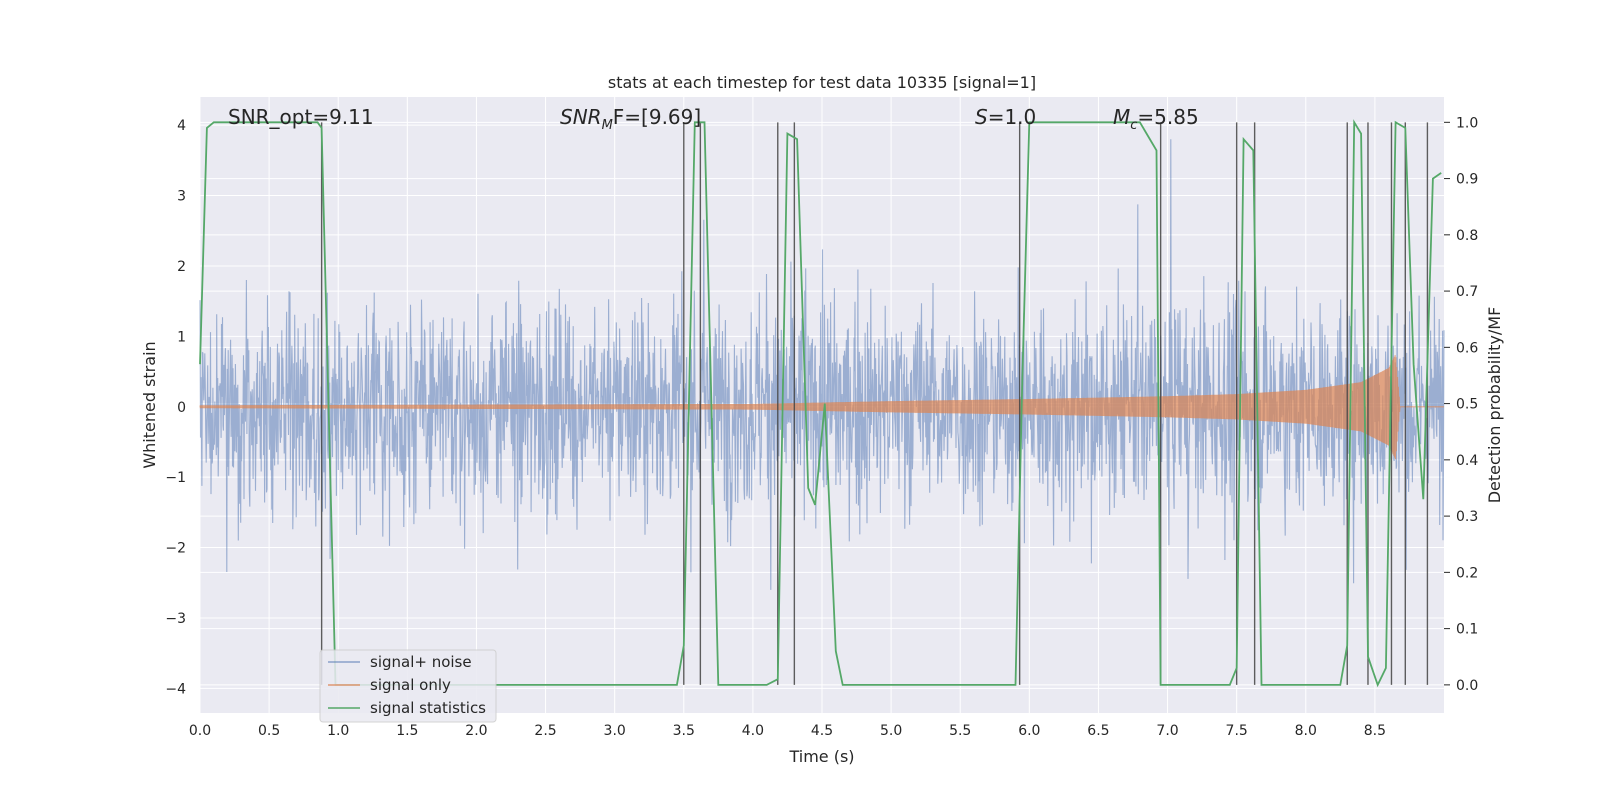 This screenshot has width=1600, height=800. Describe the element at coordinates (1167, 117) in the screenshot. I see `annotation-mc-rest: =5.85` at that location.